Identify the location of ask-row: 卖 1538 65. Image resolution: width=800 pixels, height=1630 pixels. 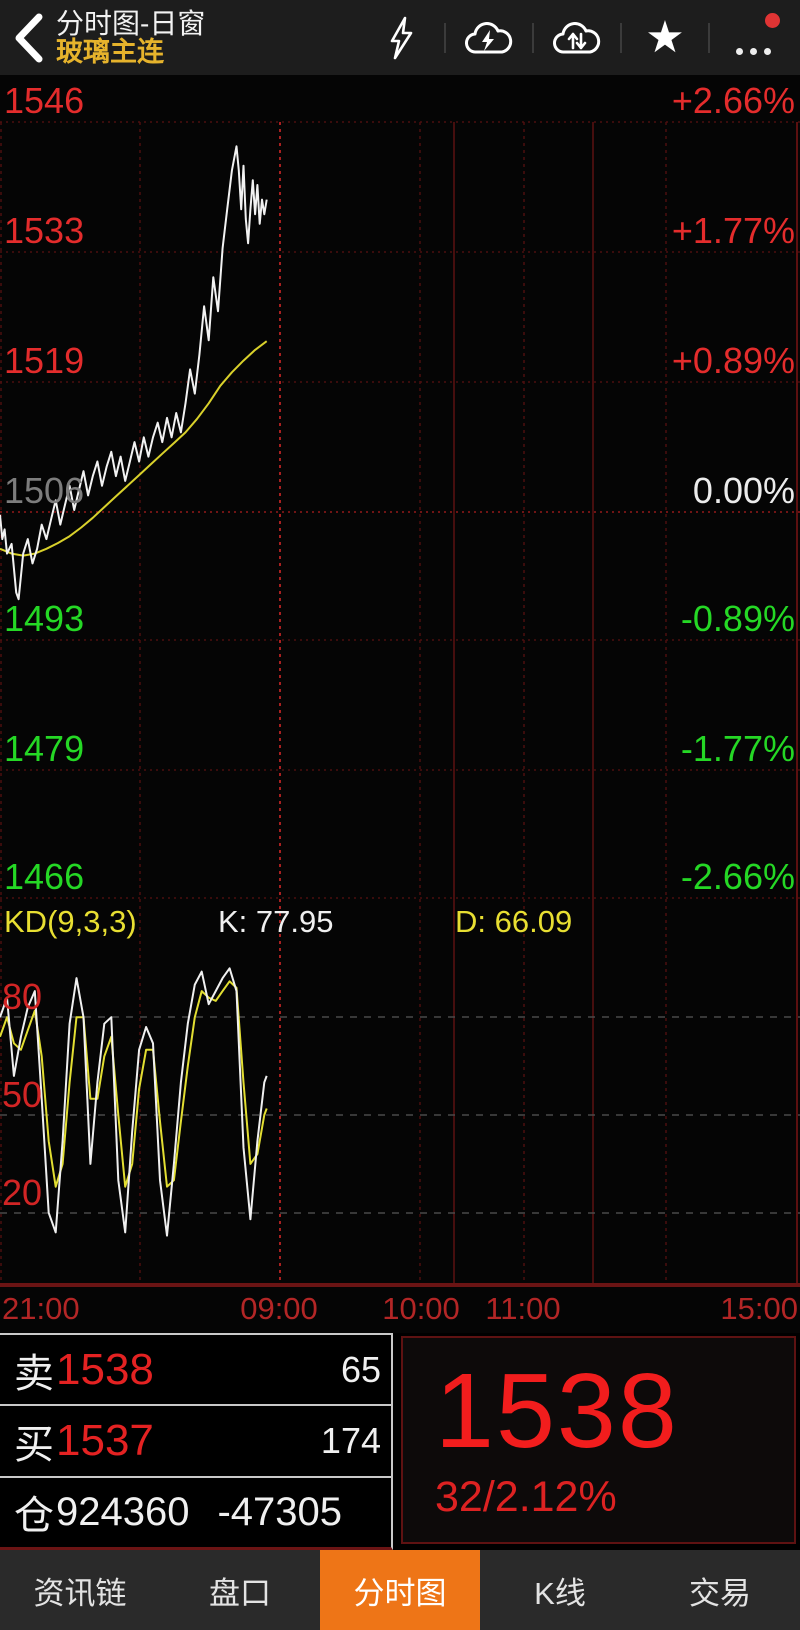
(195, 1371).